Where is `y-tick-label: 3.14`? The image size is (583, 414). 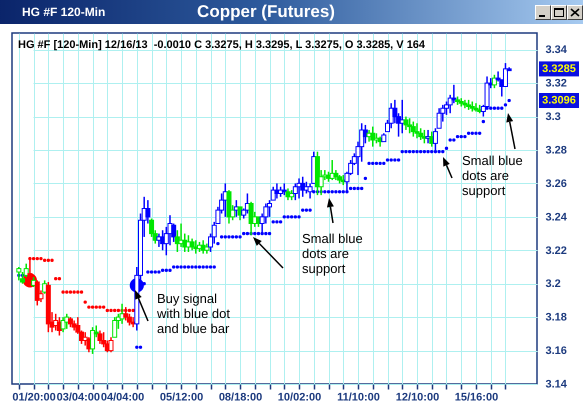
y-tick-label: 3.14 is located at coordinates (557, 384).